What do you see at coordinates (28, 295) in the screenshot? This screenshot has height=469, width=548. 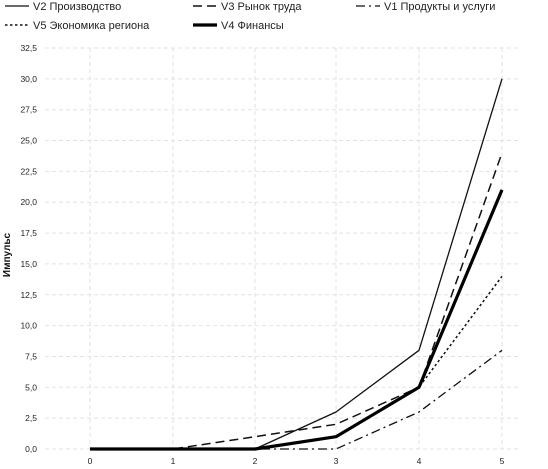 I see `y-tick-label: 12,5` at bounding box center [28, 295].